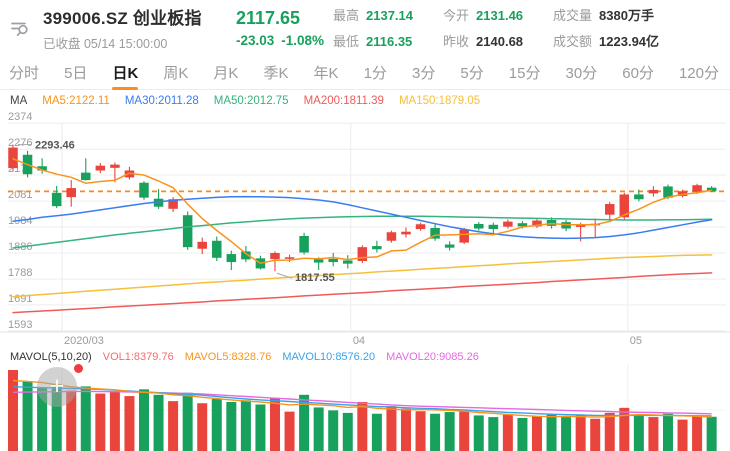 The height and width of the screenshot is (451, 730). I want to click on ma-value-label: MA5:2122.11, so click(76, 100).